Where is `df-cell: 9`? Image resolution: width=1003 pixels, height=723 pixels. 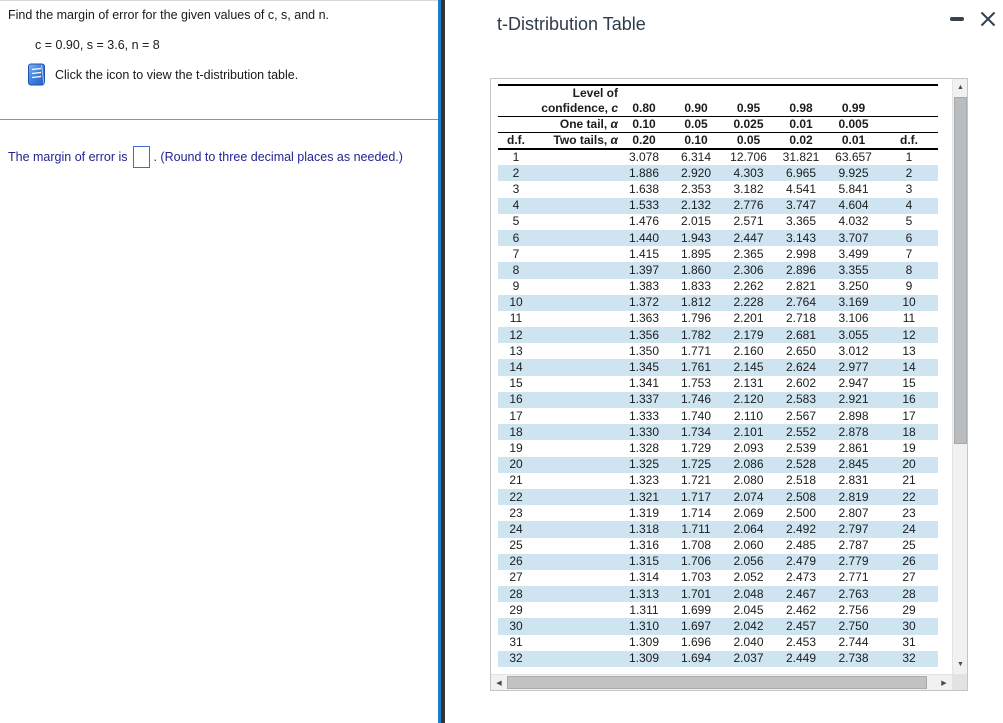 df-cell: 9 is located at coordinates (909, 286).